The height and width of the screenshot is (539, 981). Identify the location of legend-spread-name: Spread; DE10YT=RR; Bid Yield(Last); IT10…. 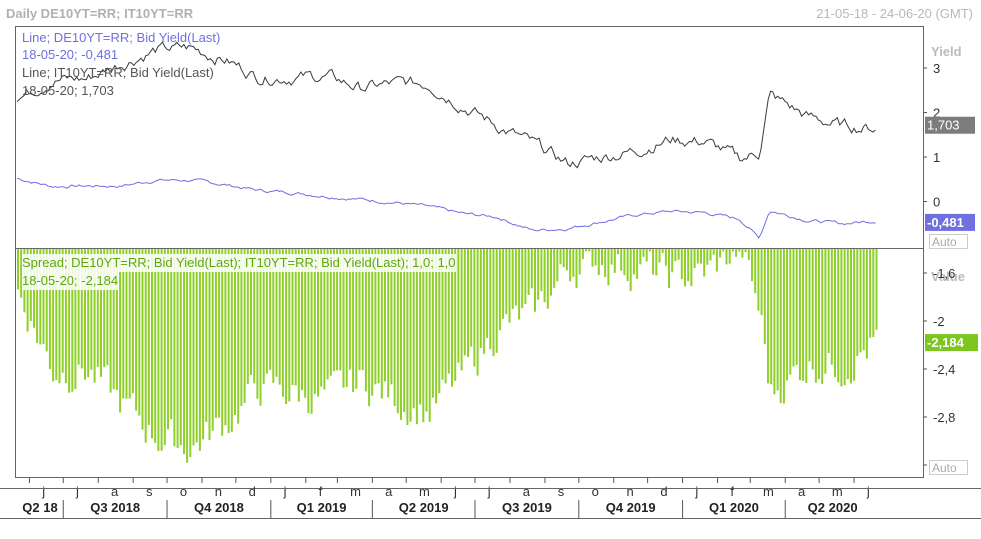
(239, 263).